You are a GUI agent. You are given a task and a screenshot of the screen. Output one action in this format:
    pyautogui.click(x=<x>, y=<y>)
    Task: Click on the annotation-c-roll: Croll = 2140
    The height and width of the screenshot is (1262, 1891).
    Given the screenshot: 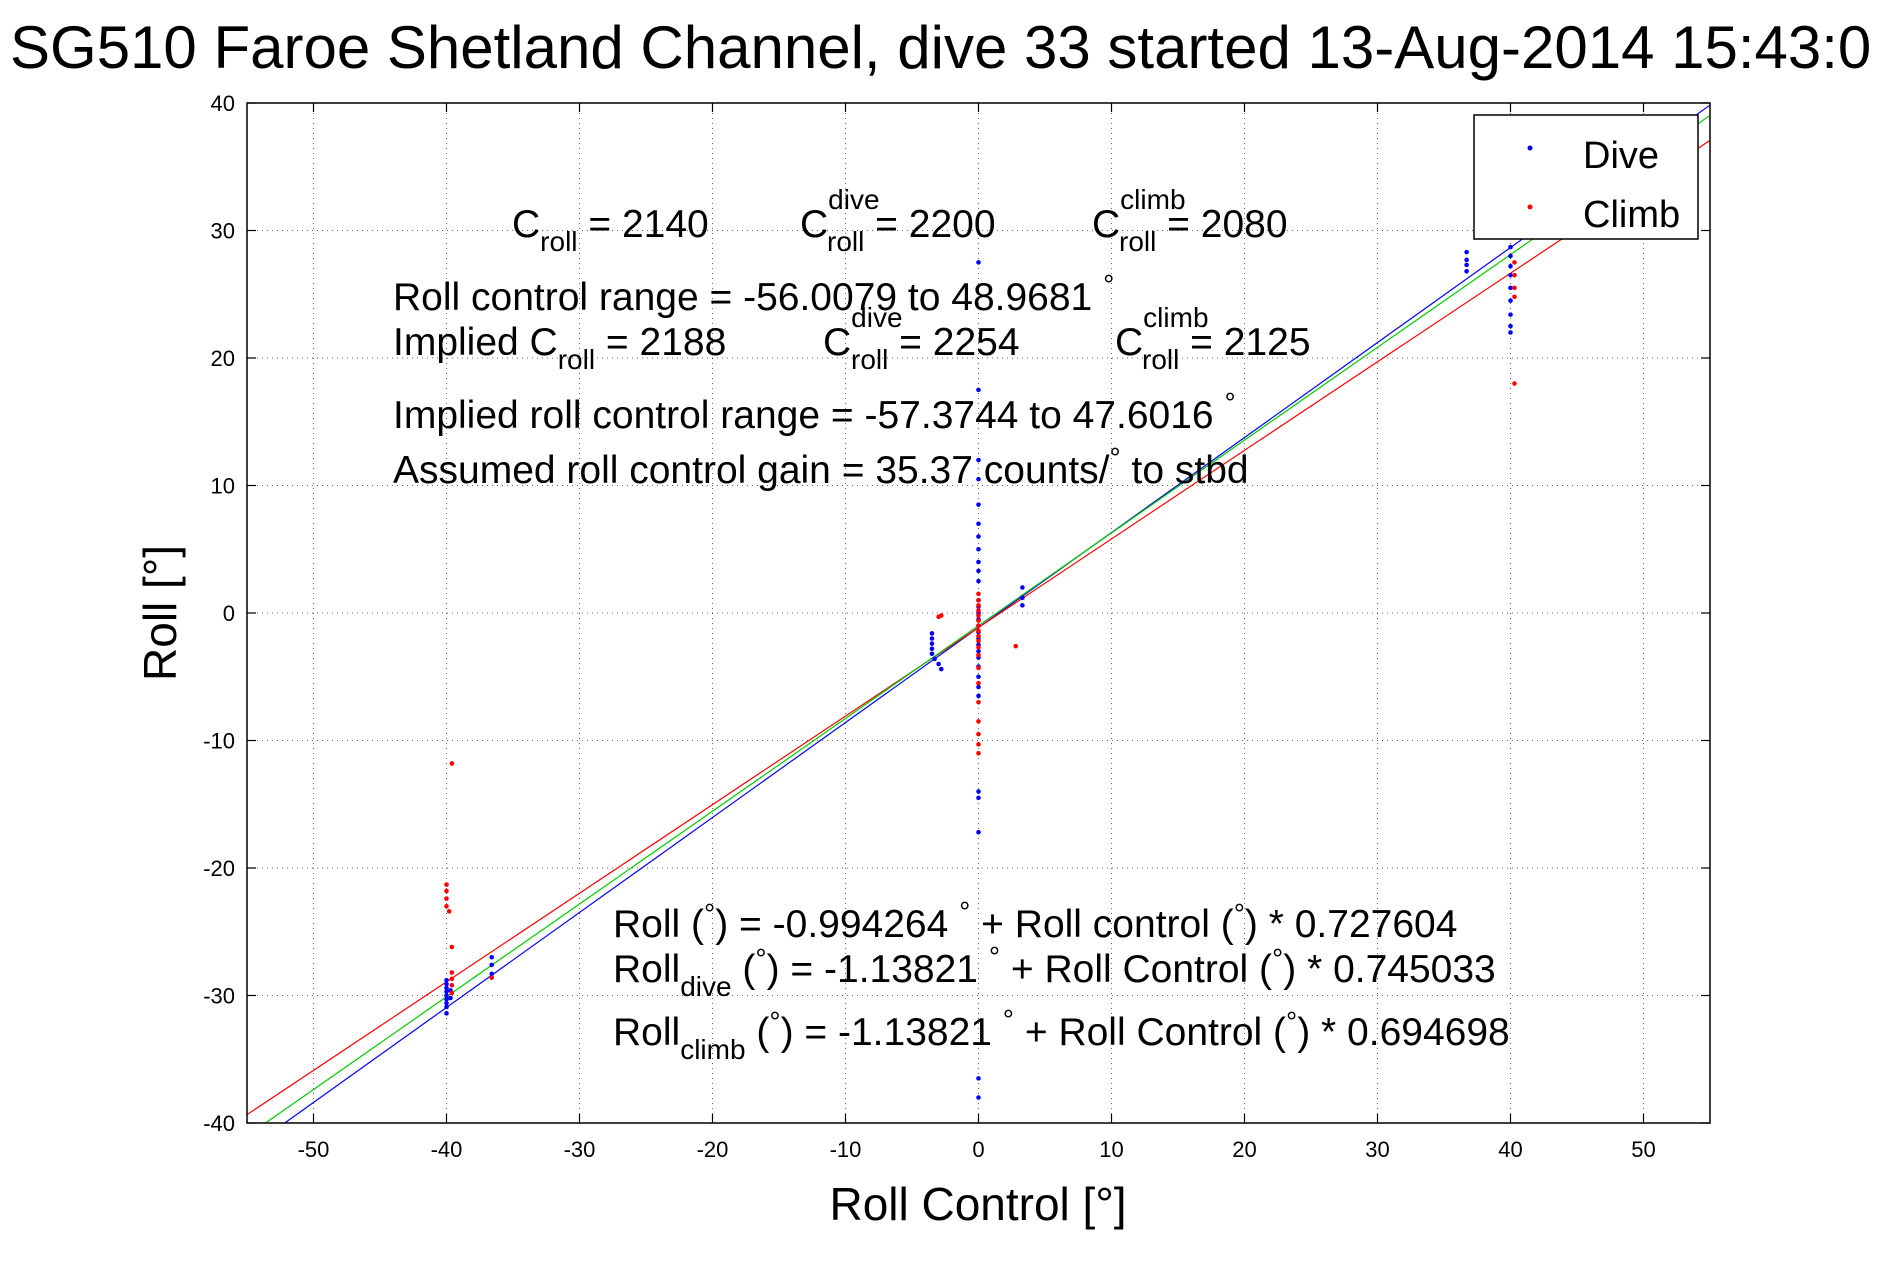 What is the action you would take?
    pyautogui.click(x=610, y=230)
    